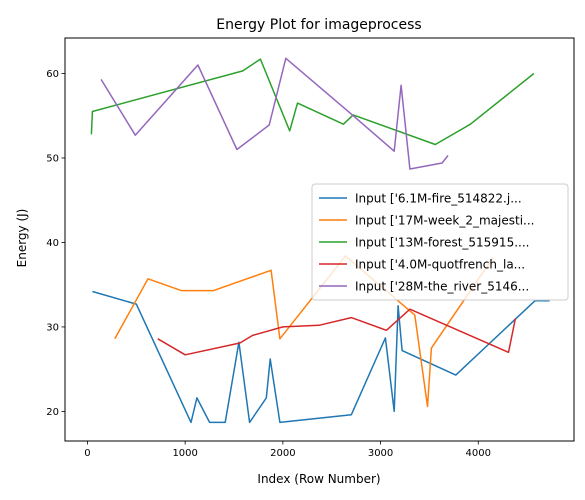  I want to click on legend-box, so click(440, 242).